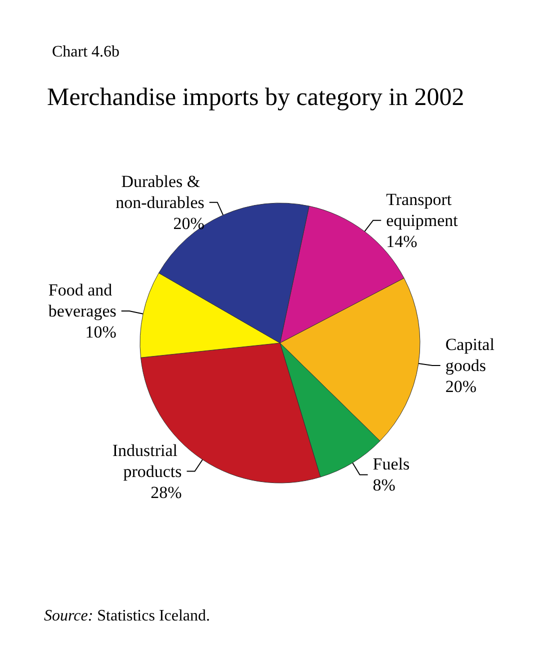 The image size is (550, 651). What do you see at coordinates (147, 460) in the screenshot?
I see `slice-label: Industrial products` at bounding box center [147, 460].